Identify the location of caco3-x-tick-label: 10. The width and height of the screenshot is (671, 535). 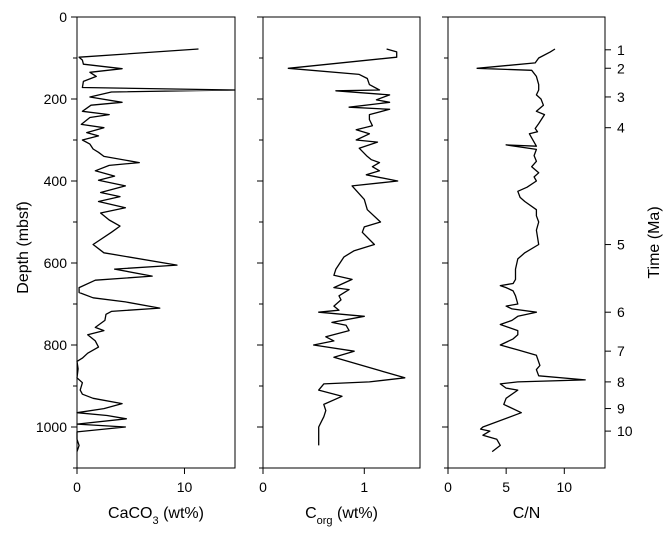
(185, 487).